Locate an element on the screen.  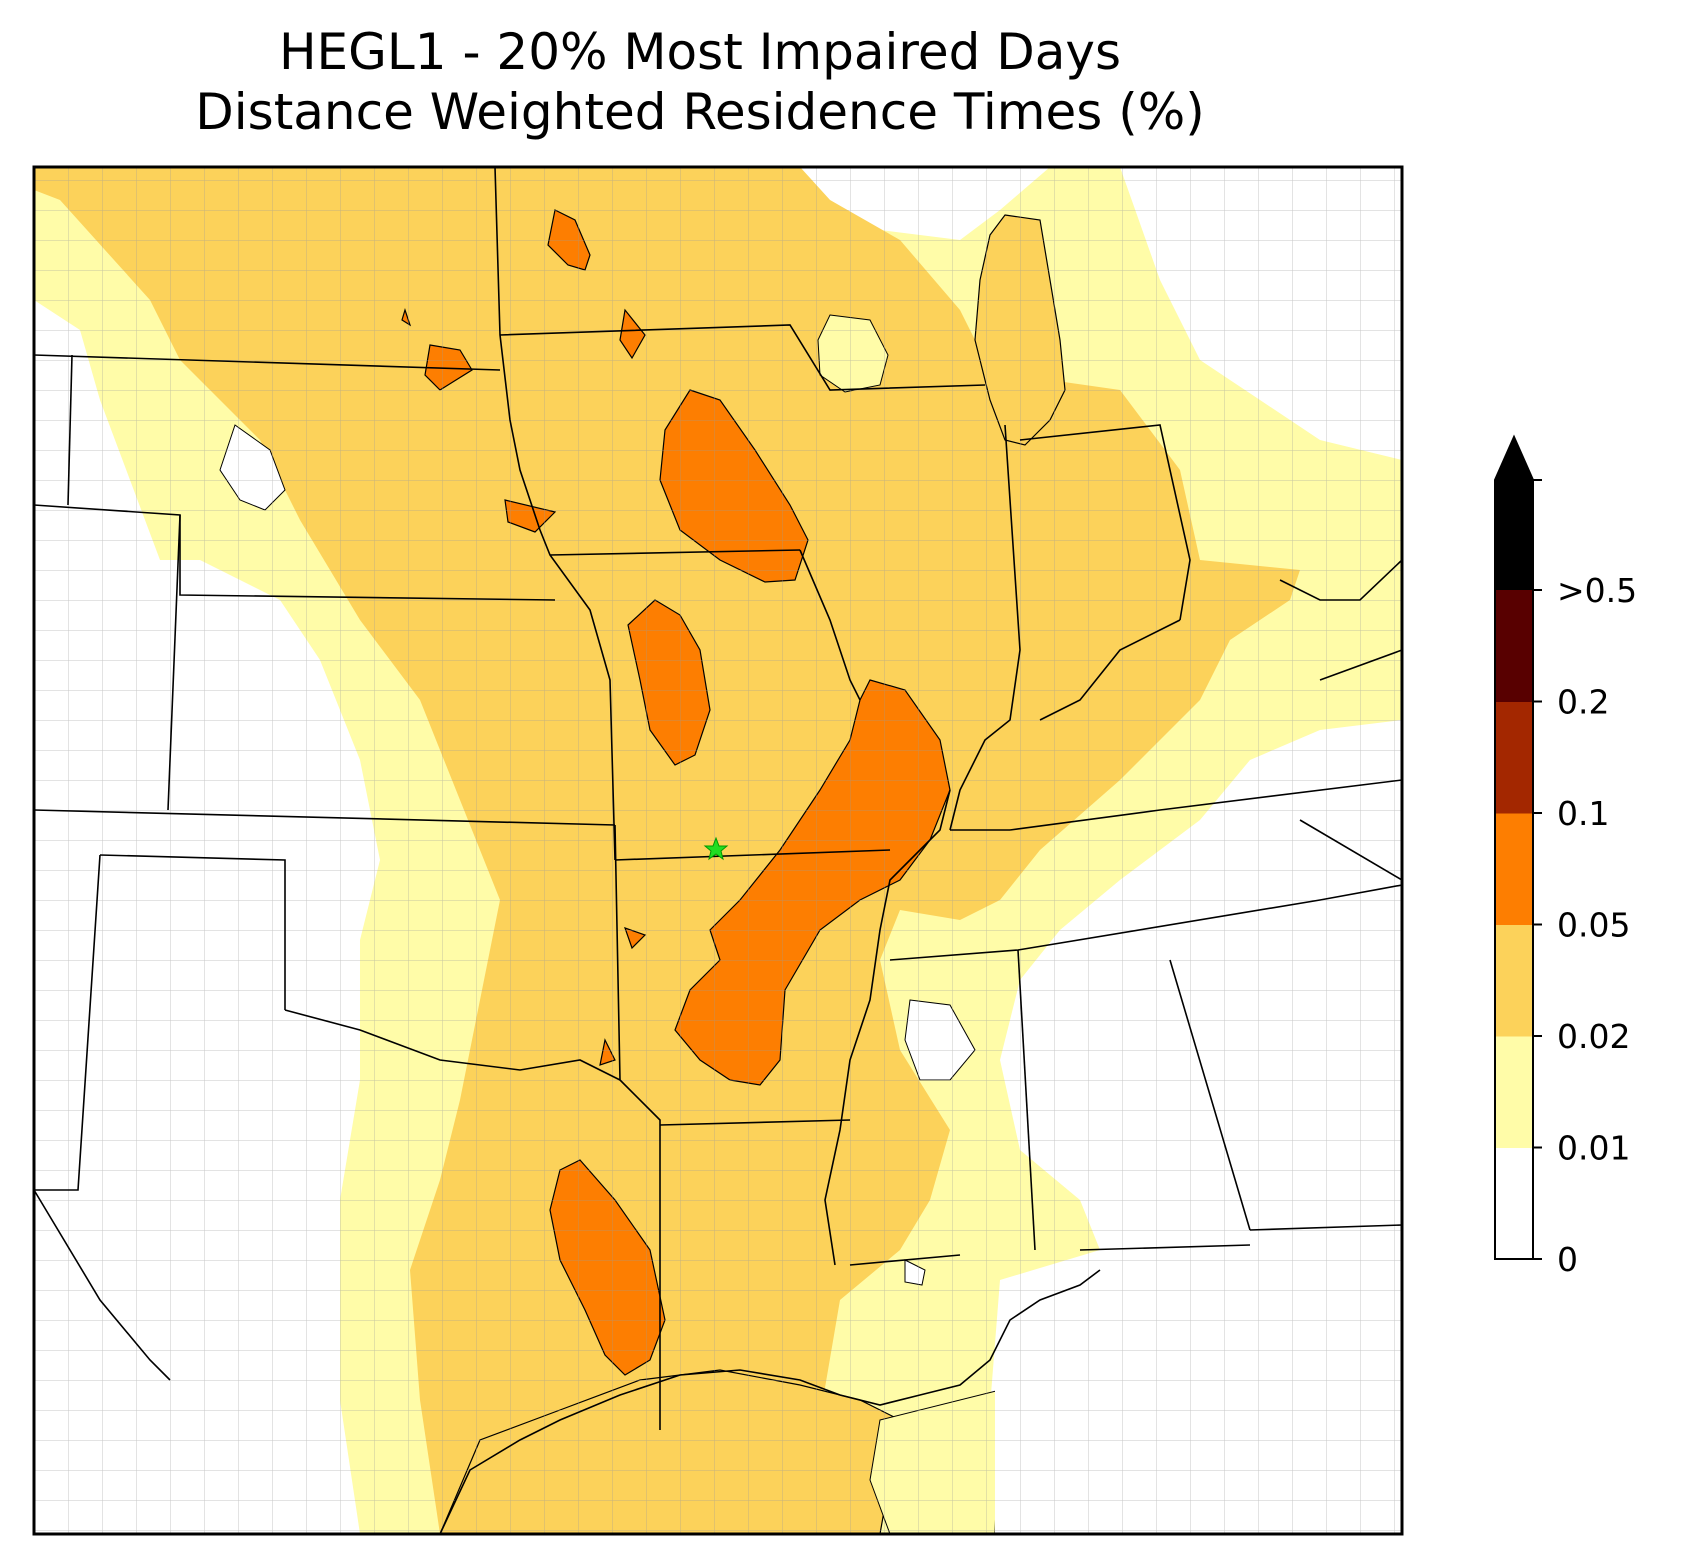
colorbar-tick-label: 0.01 is located at coordinates (1593, 1148).